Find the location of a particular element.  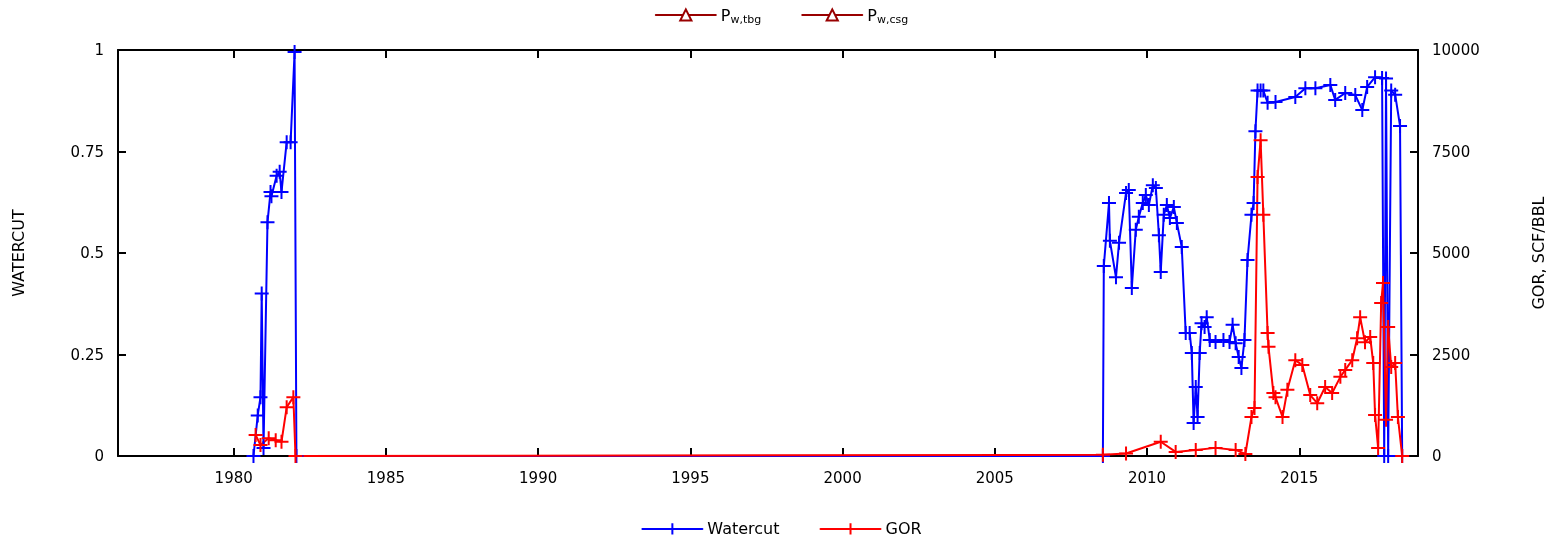

y-tick-label: 0.25 is located at coordinates (87, 354).